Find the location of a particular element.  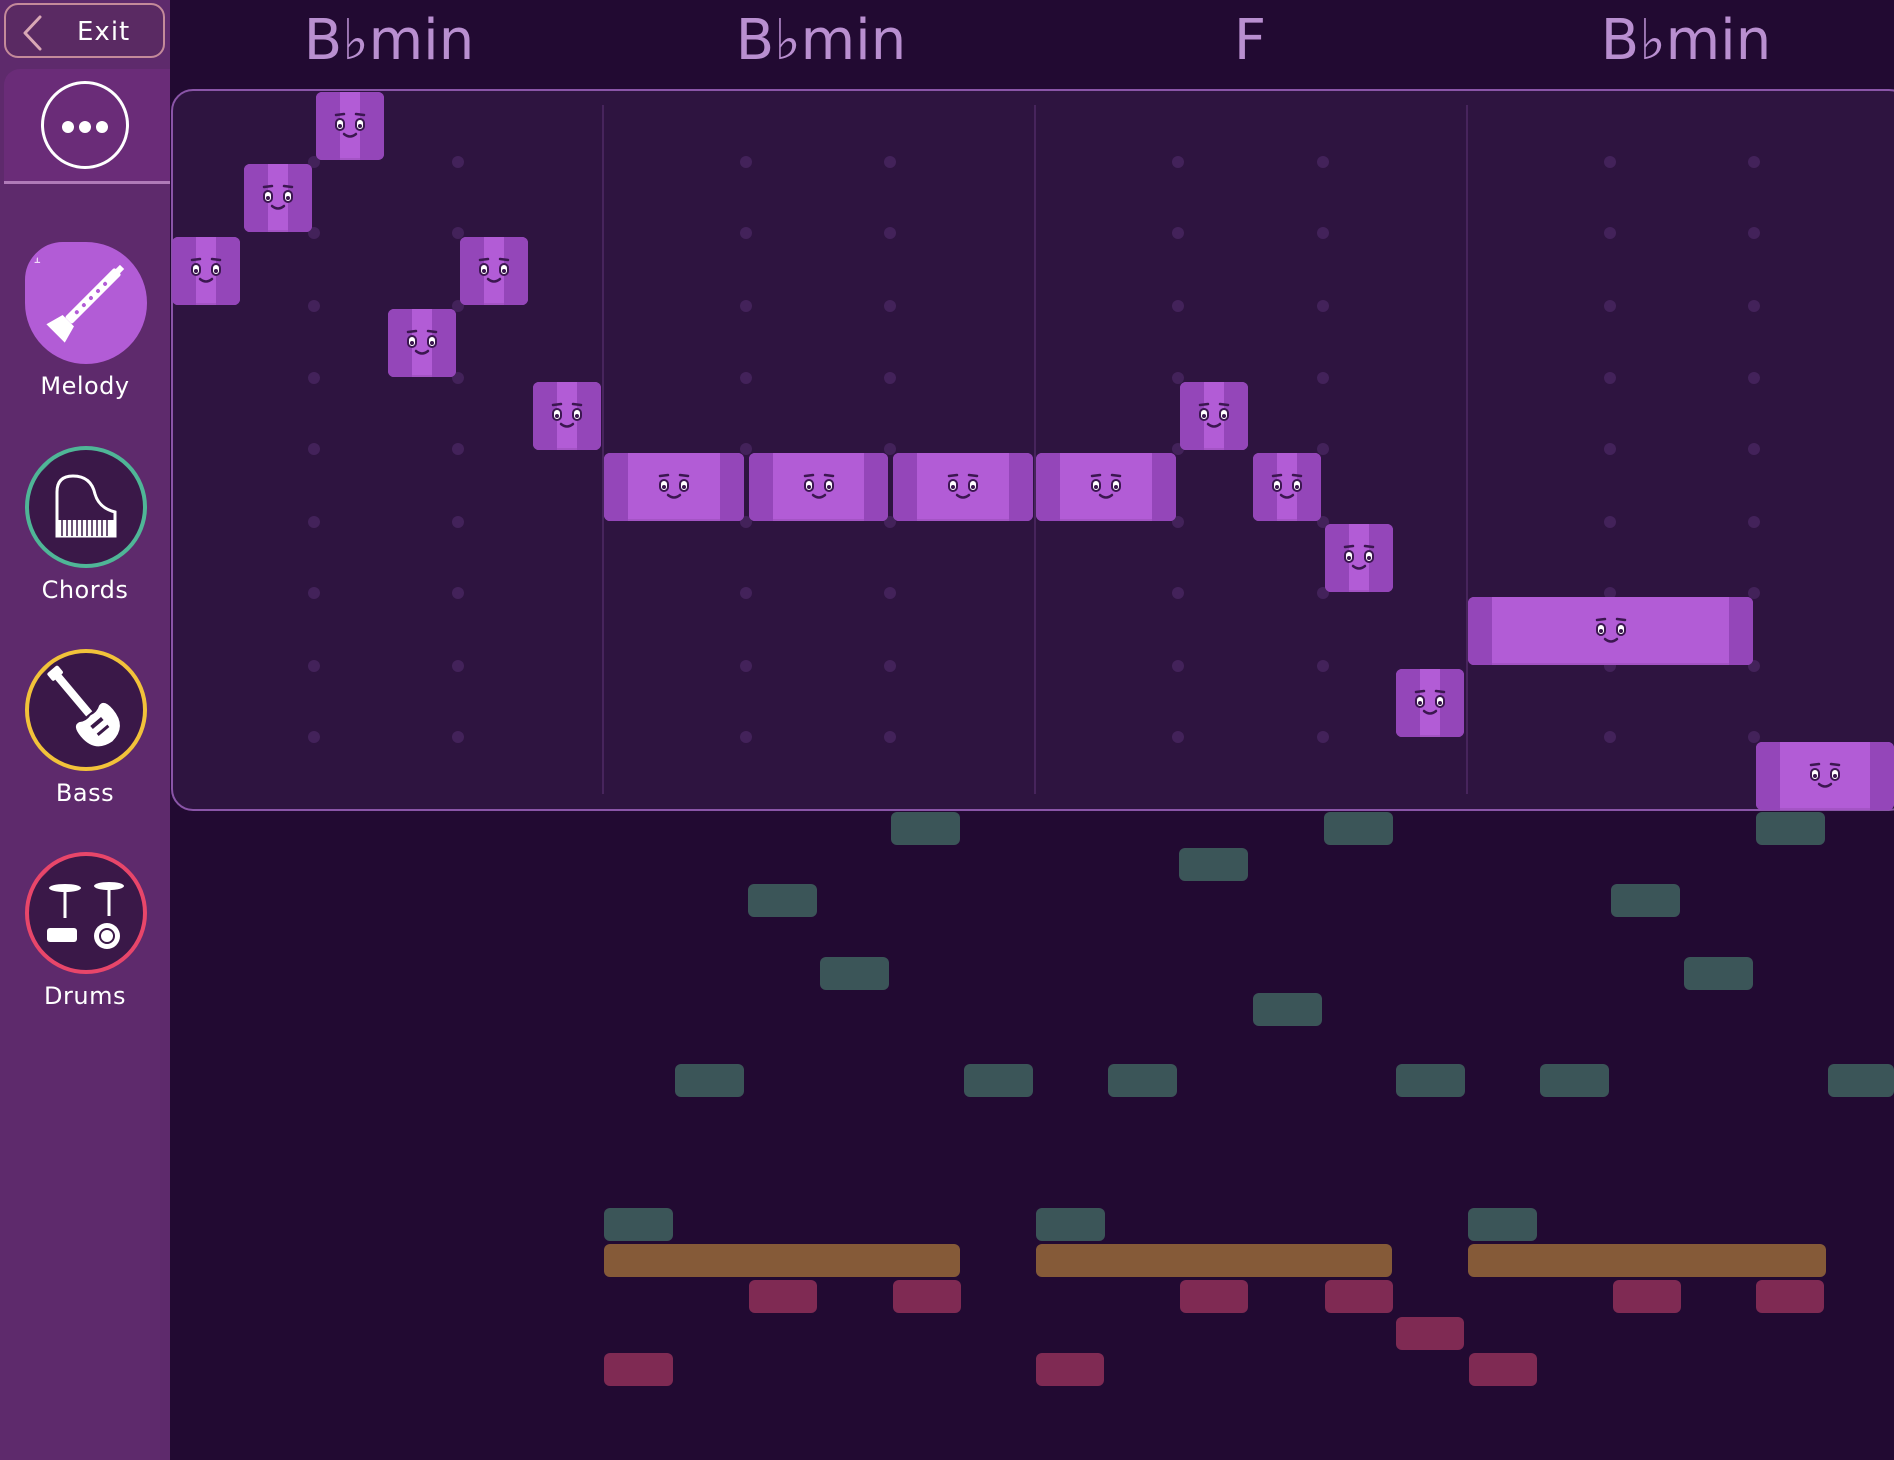

melody-track-button: 1 is located at coordinates (86, 303).